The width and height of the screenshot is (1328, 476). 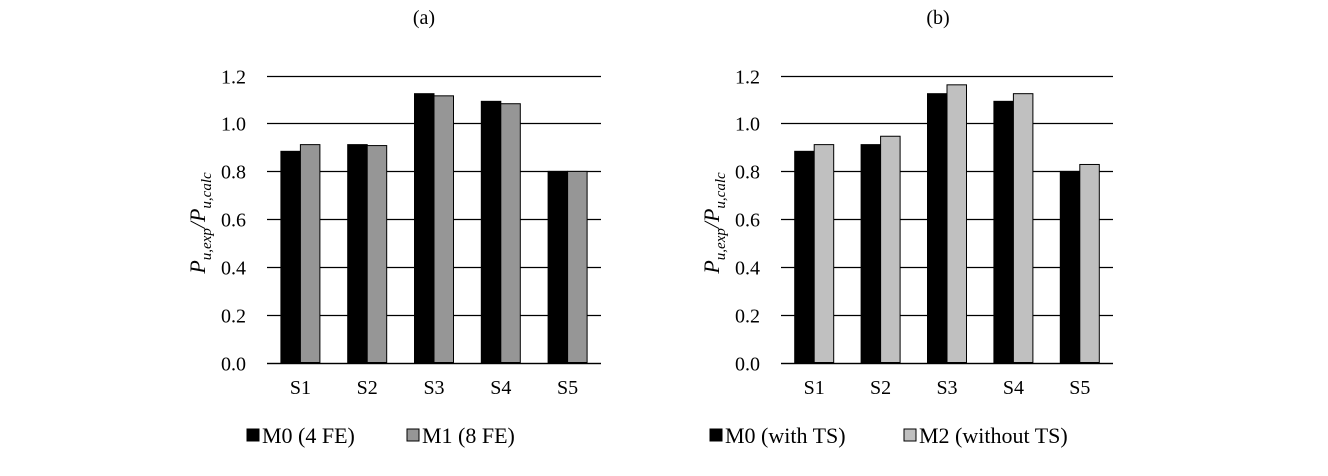 I want to click on chart-title: (b), so click(x=937, y=18).